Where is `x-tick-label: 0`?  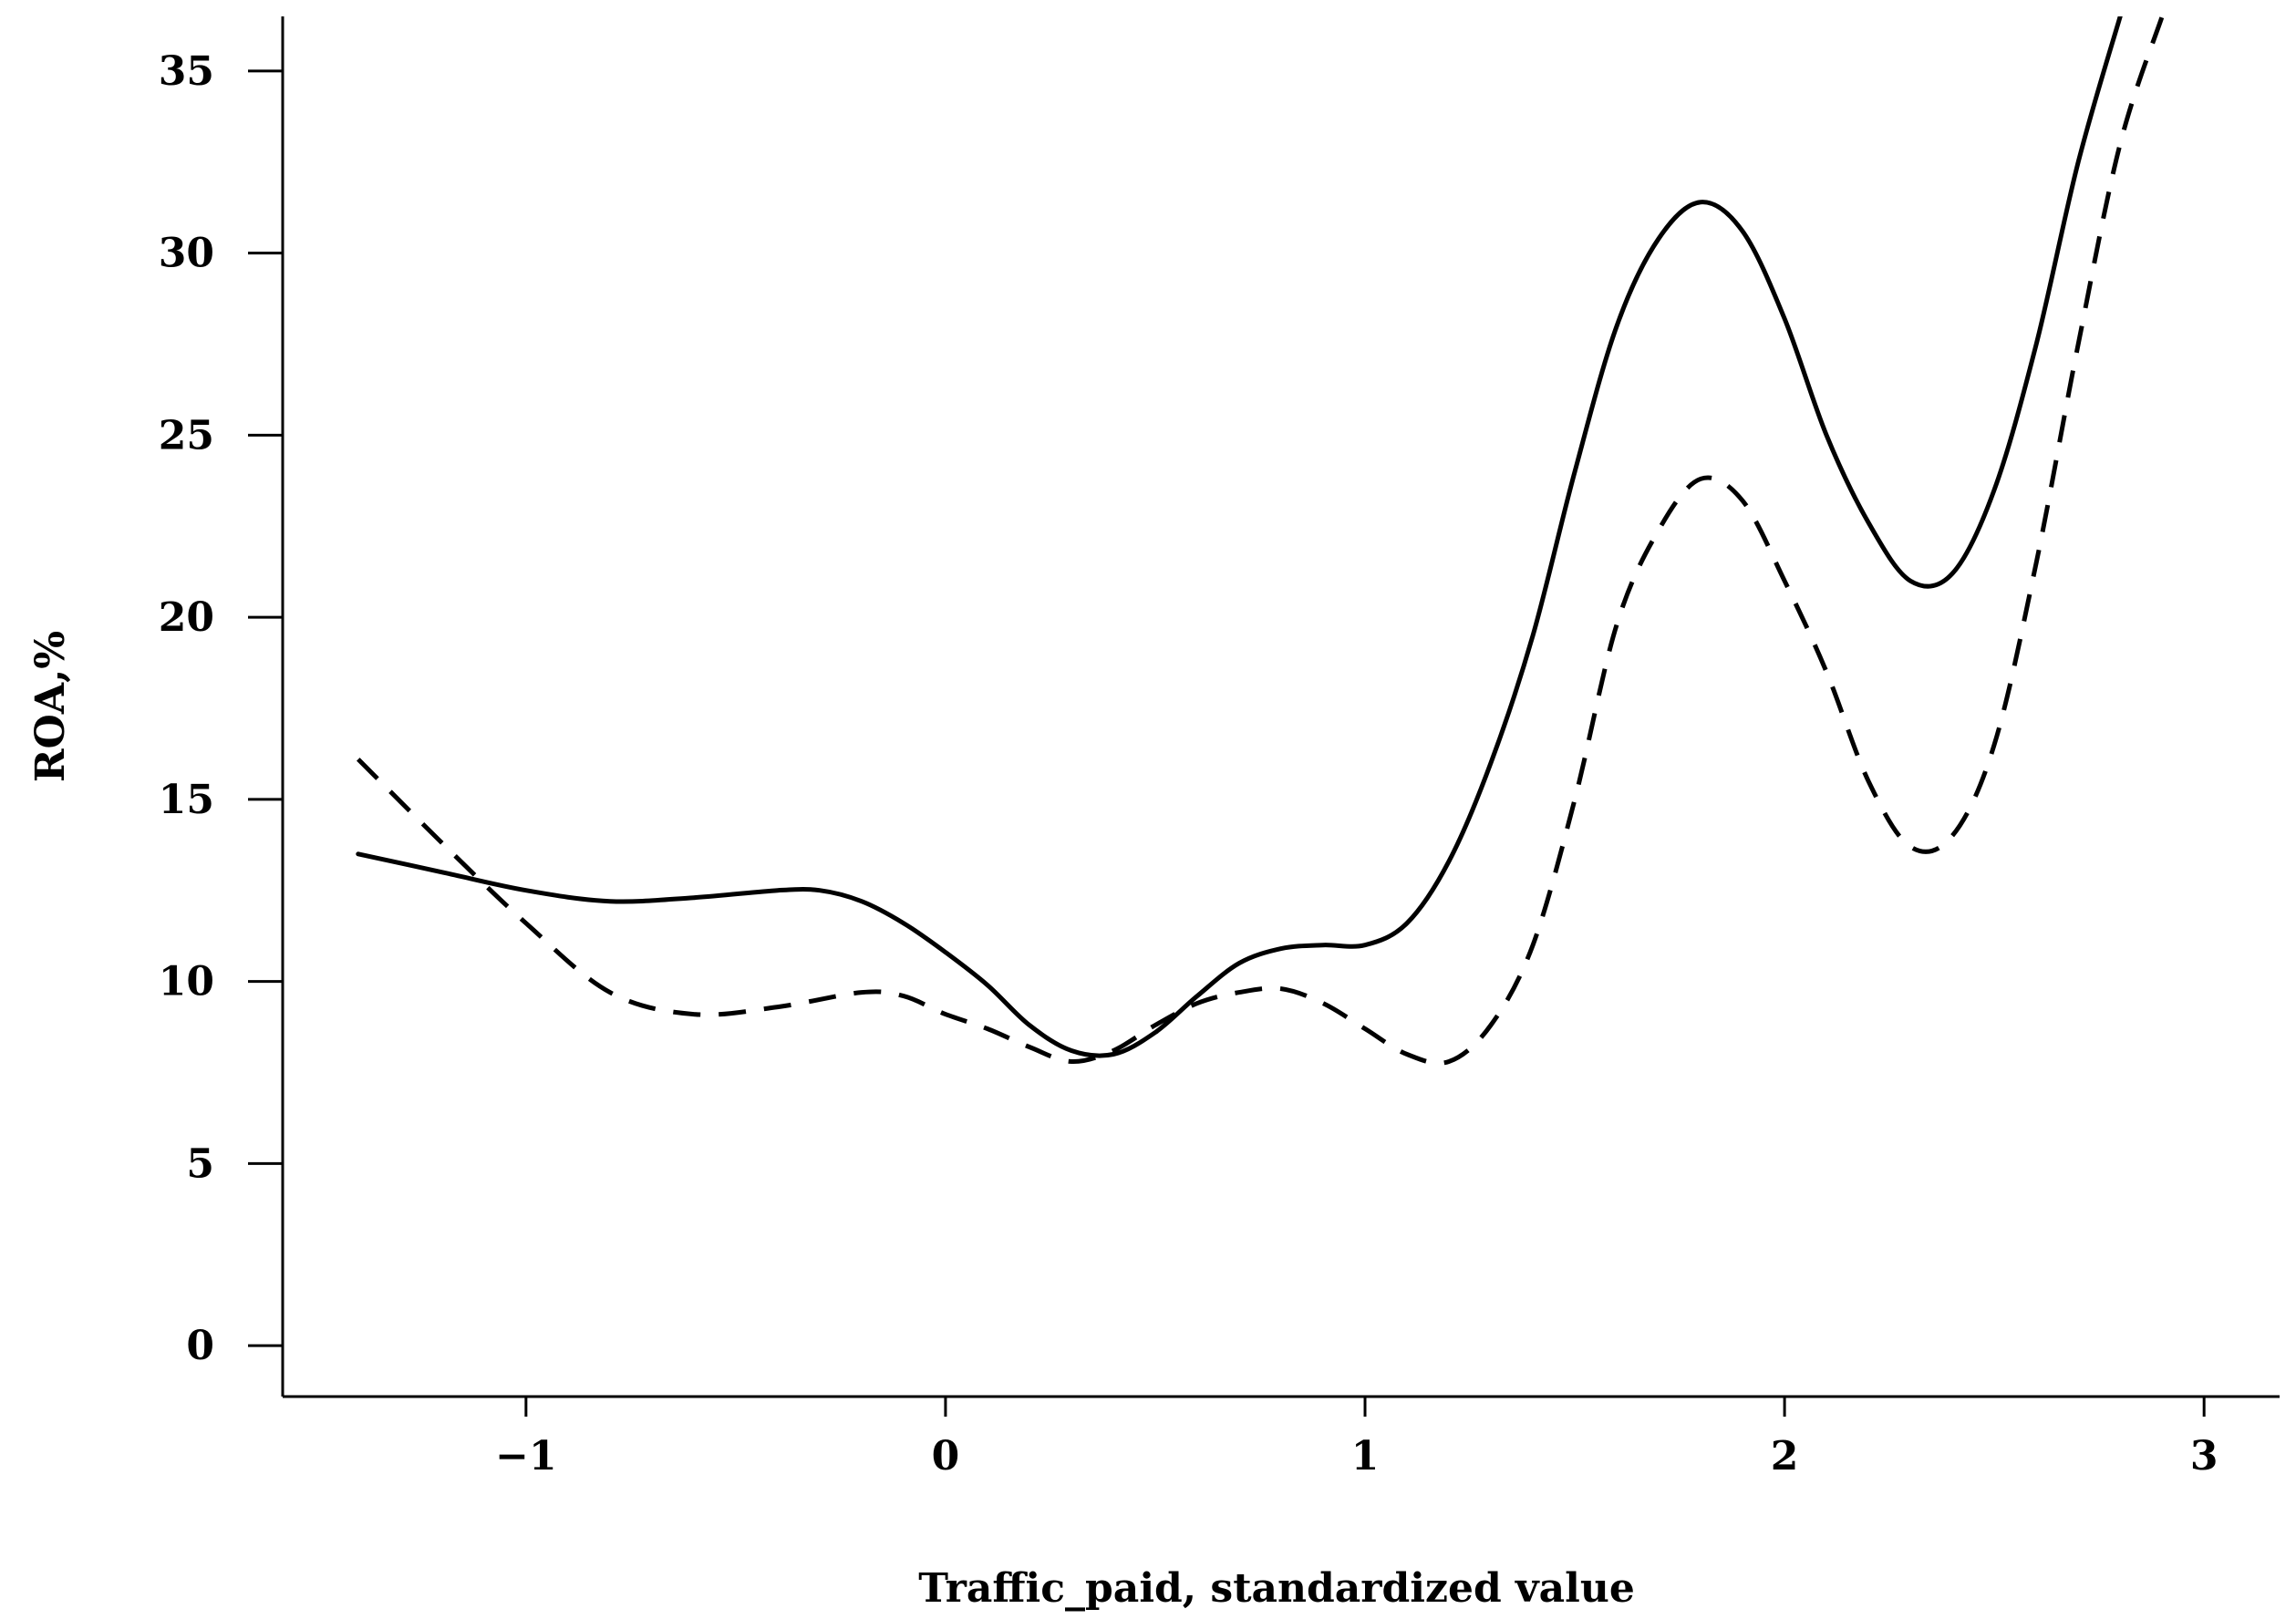 x-tick-label: 0 is located at coordinates (946, 1456).